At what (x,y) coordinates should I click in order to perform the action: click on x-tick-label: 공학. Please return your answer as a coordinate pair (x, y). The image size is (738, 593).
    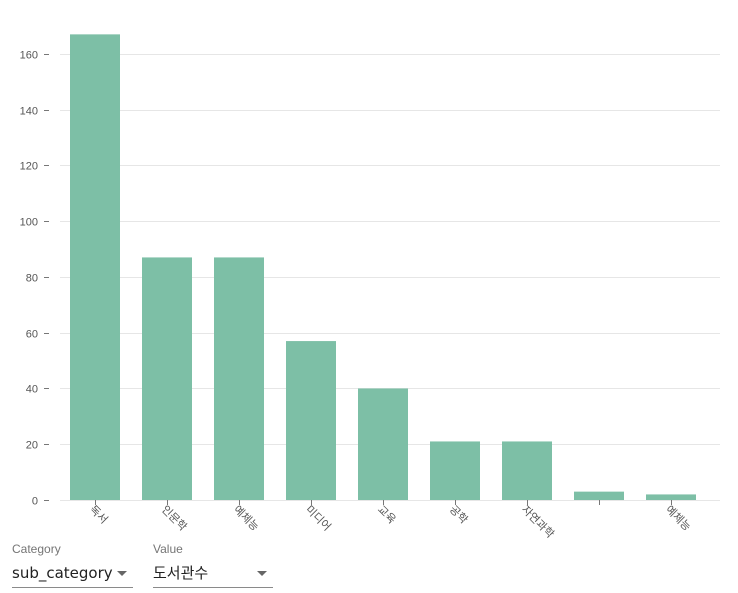
    Looking at the image, I should click on (459, 515).